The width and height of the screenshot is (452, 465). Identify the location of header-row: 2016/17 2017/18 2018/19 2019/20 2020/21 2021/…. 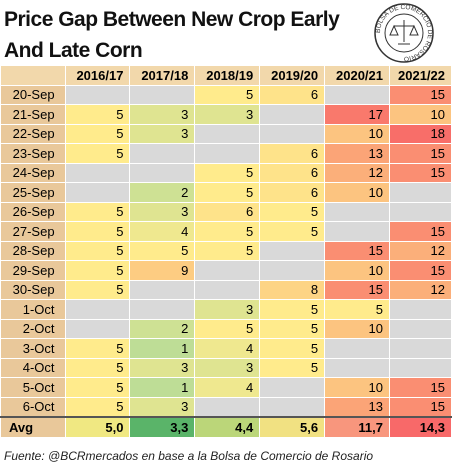
(226, 75).